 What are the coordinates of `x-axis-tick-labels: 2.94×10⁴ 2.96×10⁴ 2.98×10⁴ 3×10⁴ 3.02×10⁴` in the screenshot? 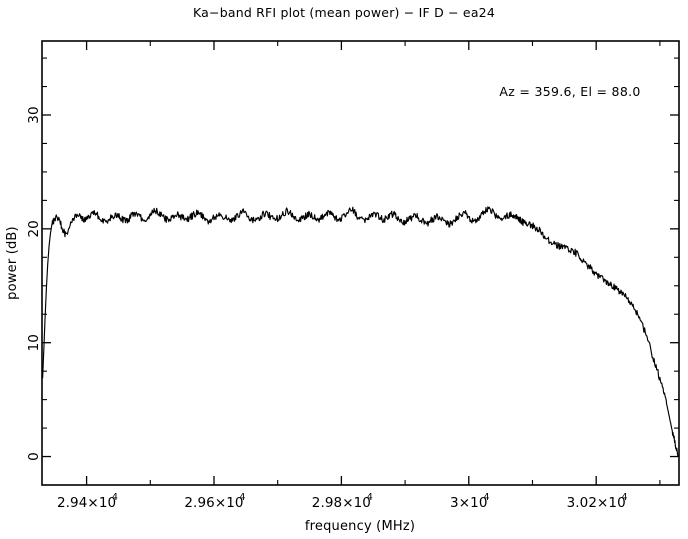 It's located at (342, 501).